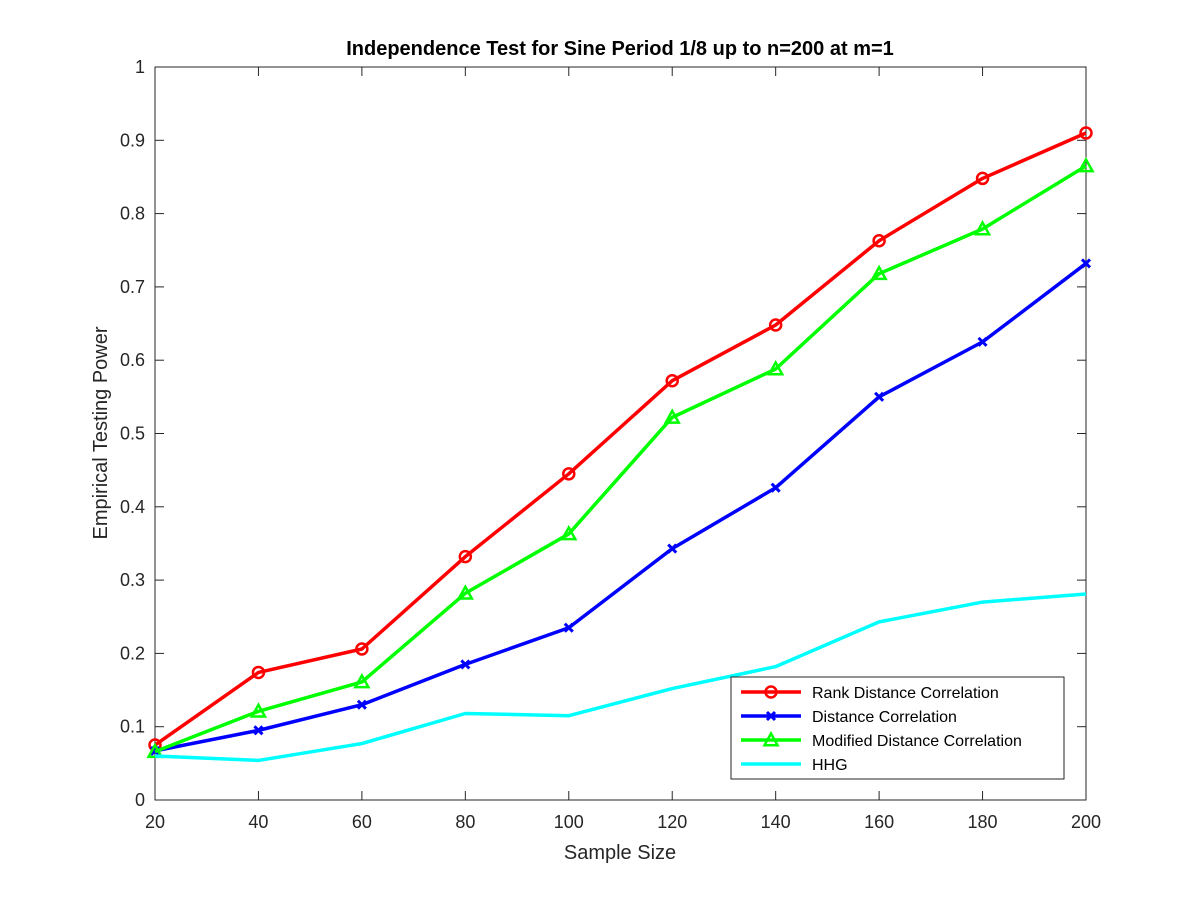 The width and height of the screenshot is (1200, 900). What do you see at coordinates (132, 580) in the screenshot?
I see `y-tick-label: 0.3` at bounding box center [132, 580].